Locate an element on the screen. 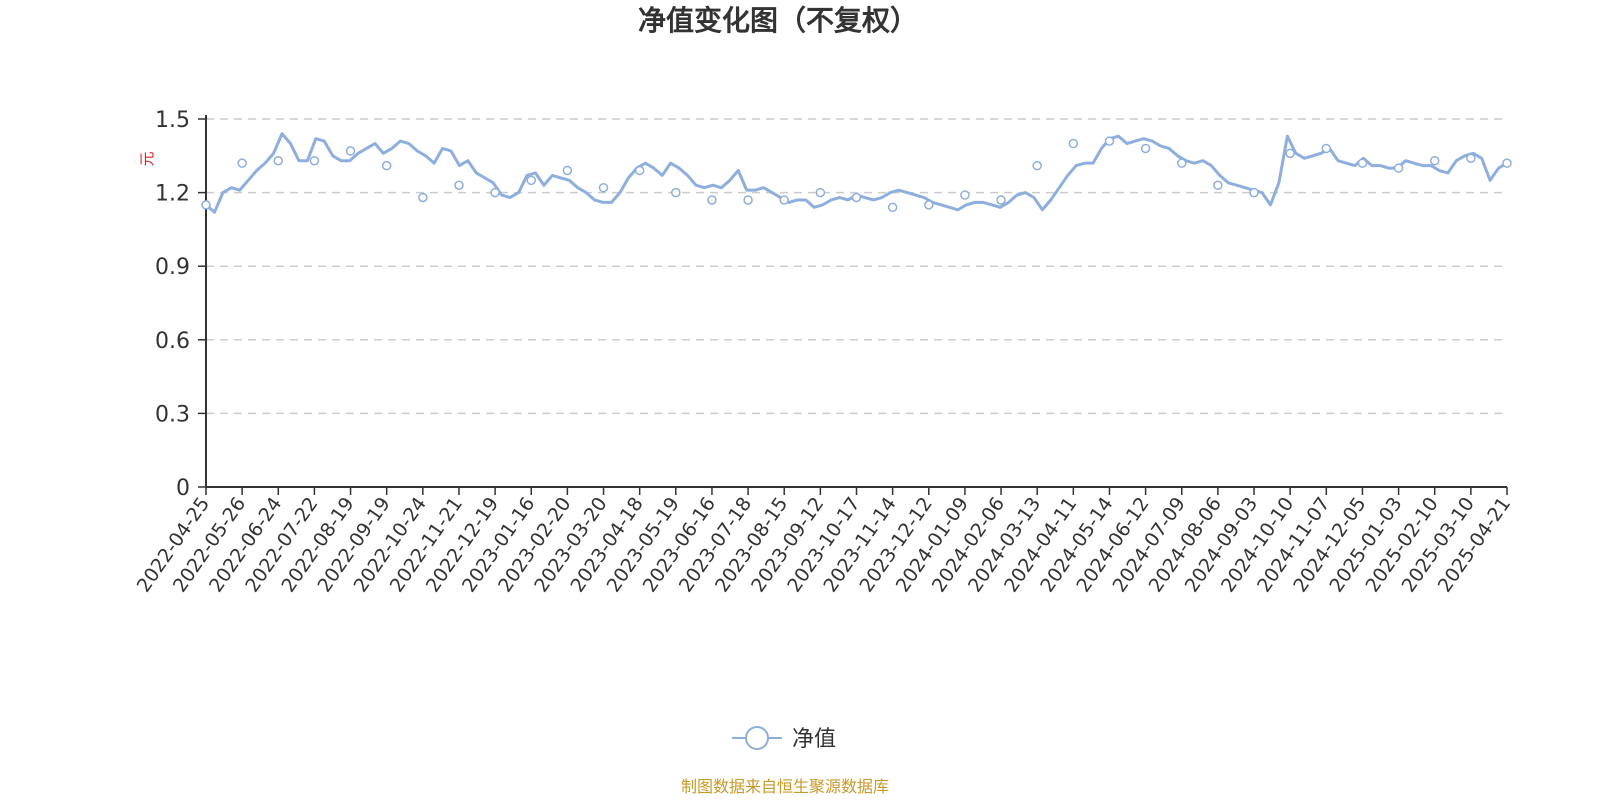 The height and width of the screenshot is (804, 1600). y-tick-label: 1.5 is located at coordinates (172, 120).